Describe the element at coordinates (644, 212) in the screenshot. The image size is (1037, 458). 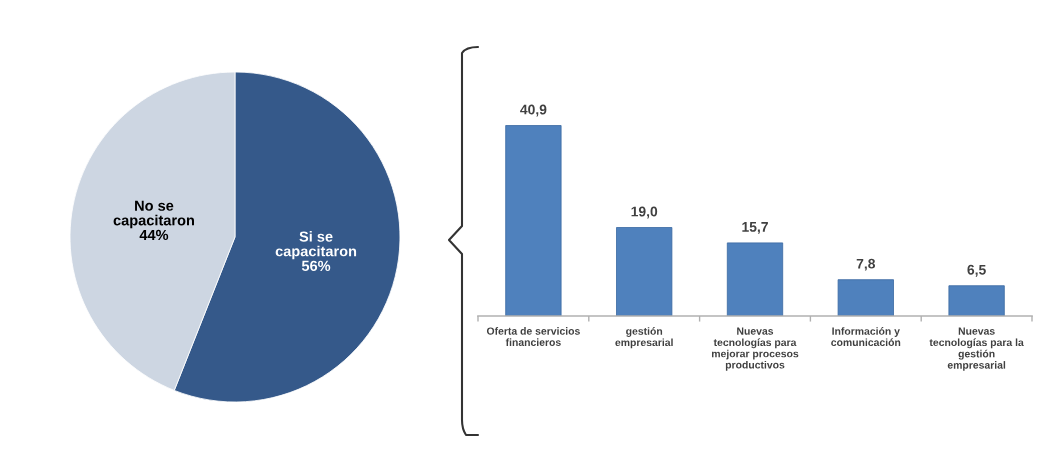
I see `data-label: 19,0` at that location.